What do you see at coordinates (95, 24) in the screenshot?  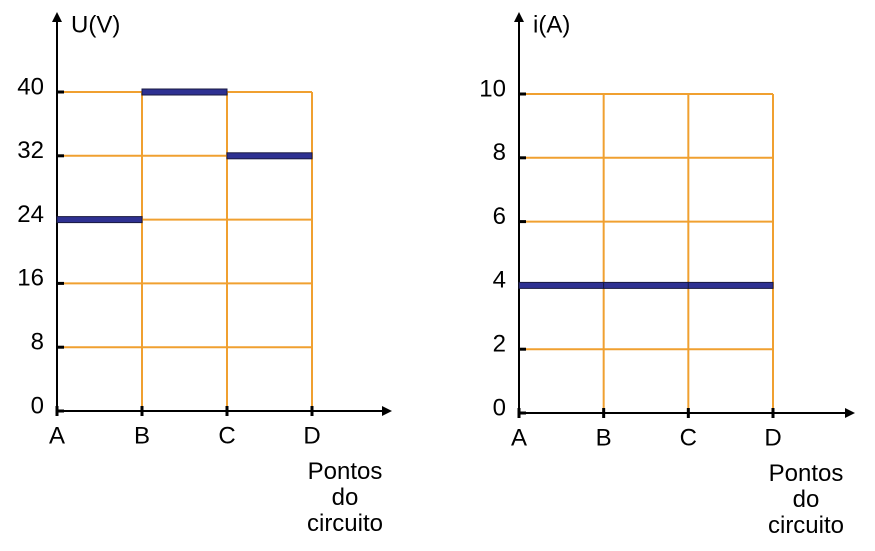 I see `y-axis-label: U(V)` at bounding box center [95, 24].